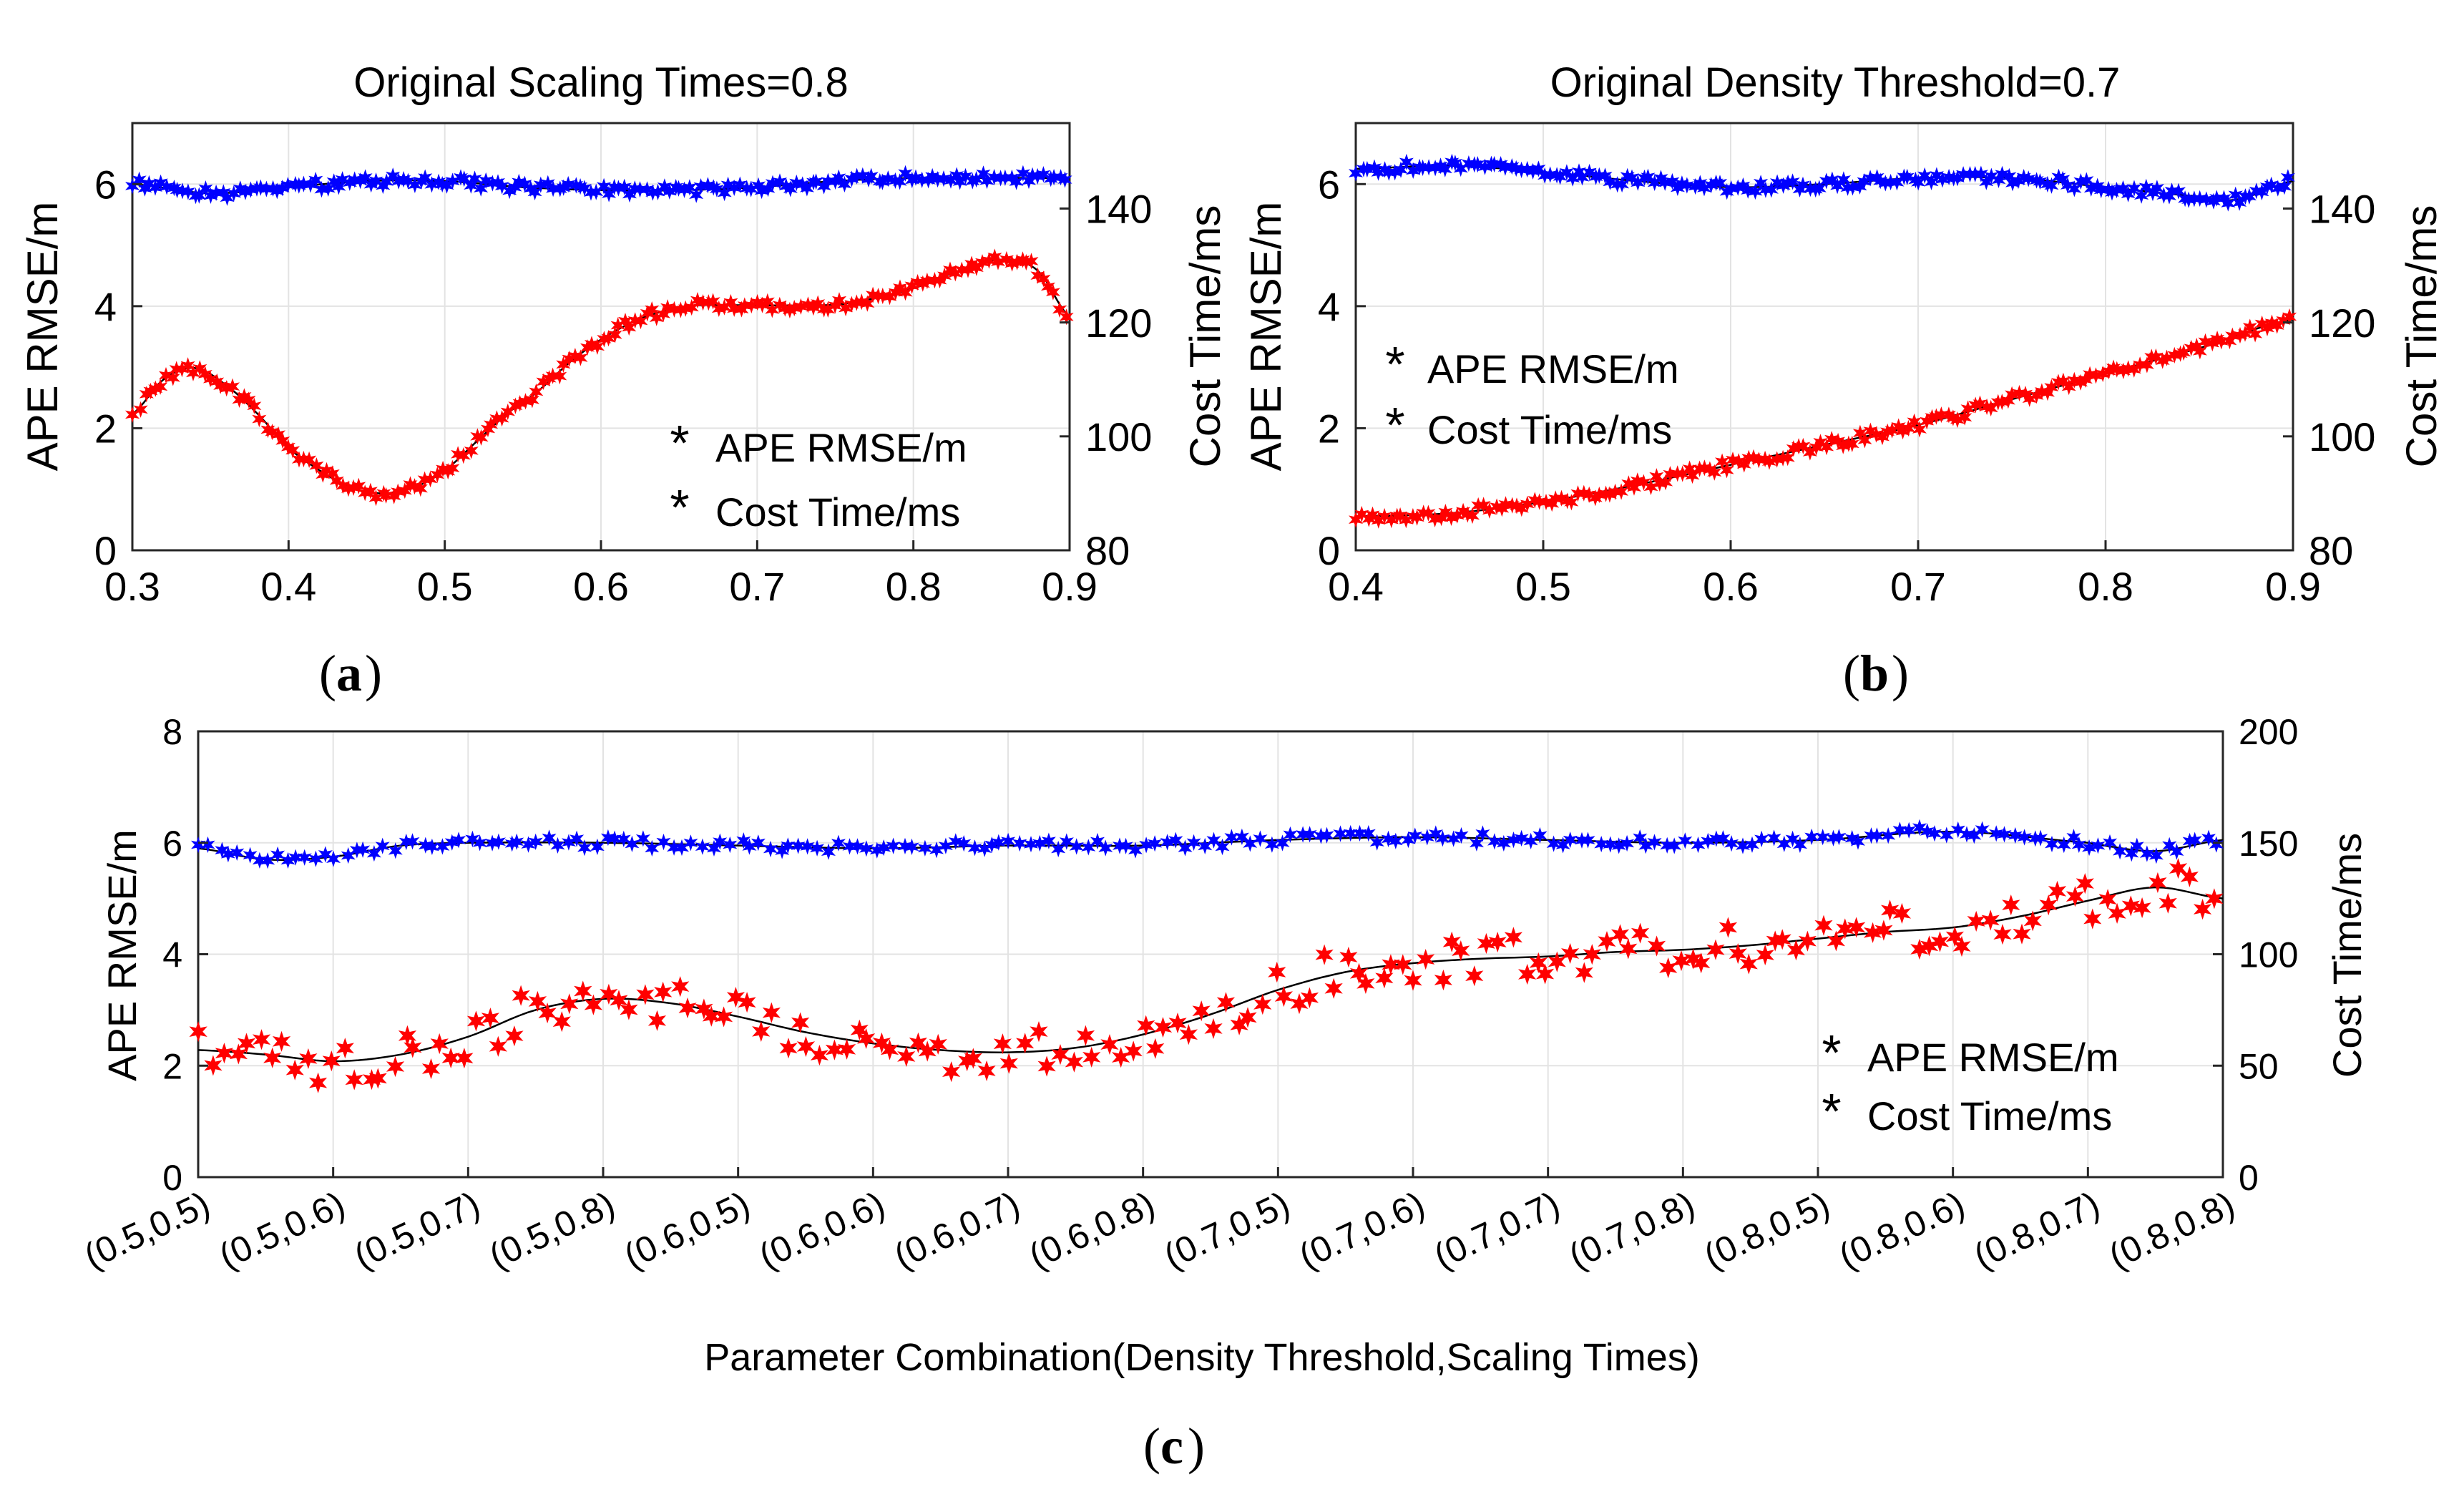 Image resolution: width=2464 pixels, height=1497 pixels. What do you see at coordinates (146, 1230) in the screenshot?
I see `x-tick-label: (0.5,0.5)` at bounding box center [146, 1230].